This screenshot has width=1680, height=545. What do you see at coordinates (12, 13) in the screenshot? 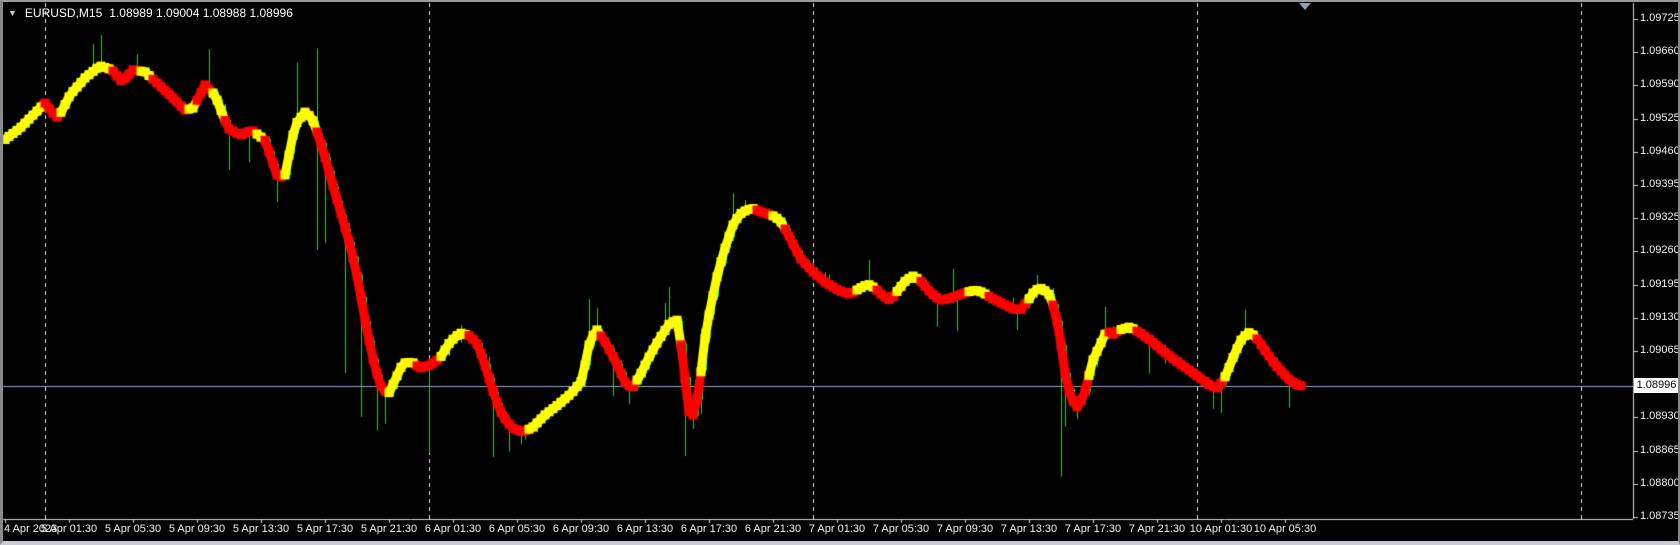
I see `chart-menu-triangle-icon: ▼` at bounding box center [12, 13].